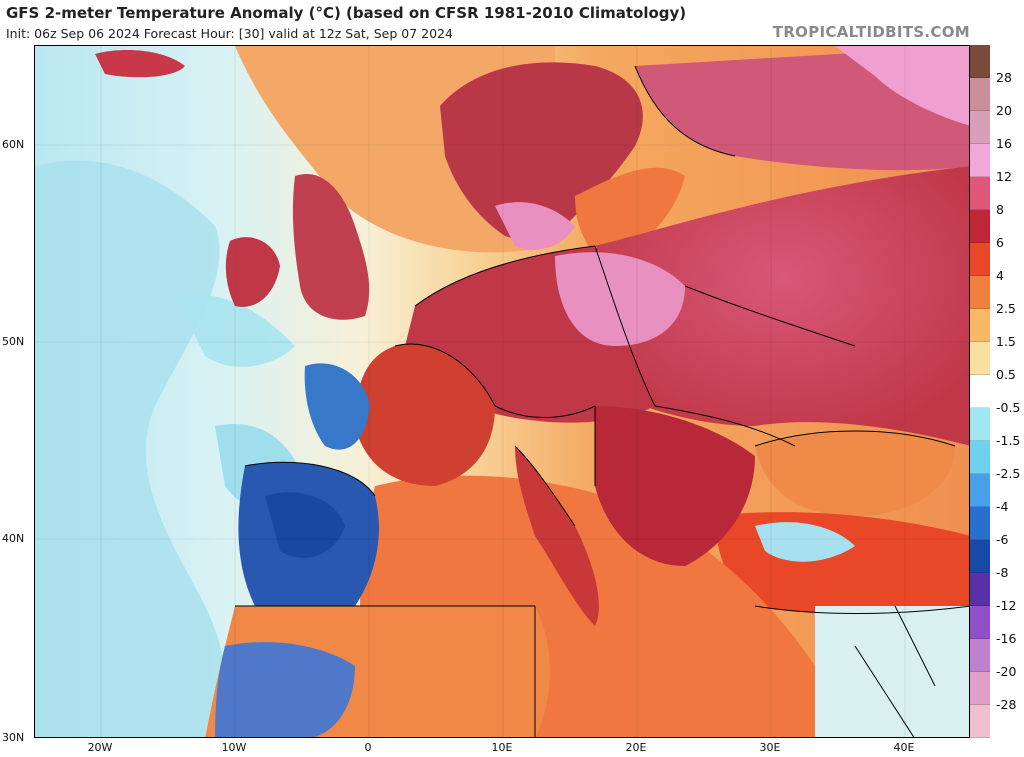 This screenshot has width=1024, height=757. Describe the element at coordinates (904, 747) in the screenshot. I see `lon-label-40e: 40E` at that location.